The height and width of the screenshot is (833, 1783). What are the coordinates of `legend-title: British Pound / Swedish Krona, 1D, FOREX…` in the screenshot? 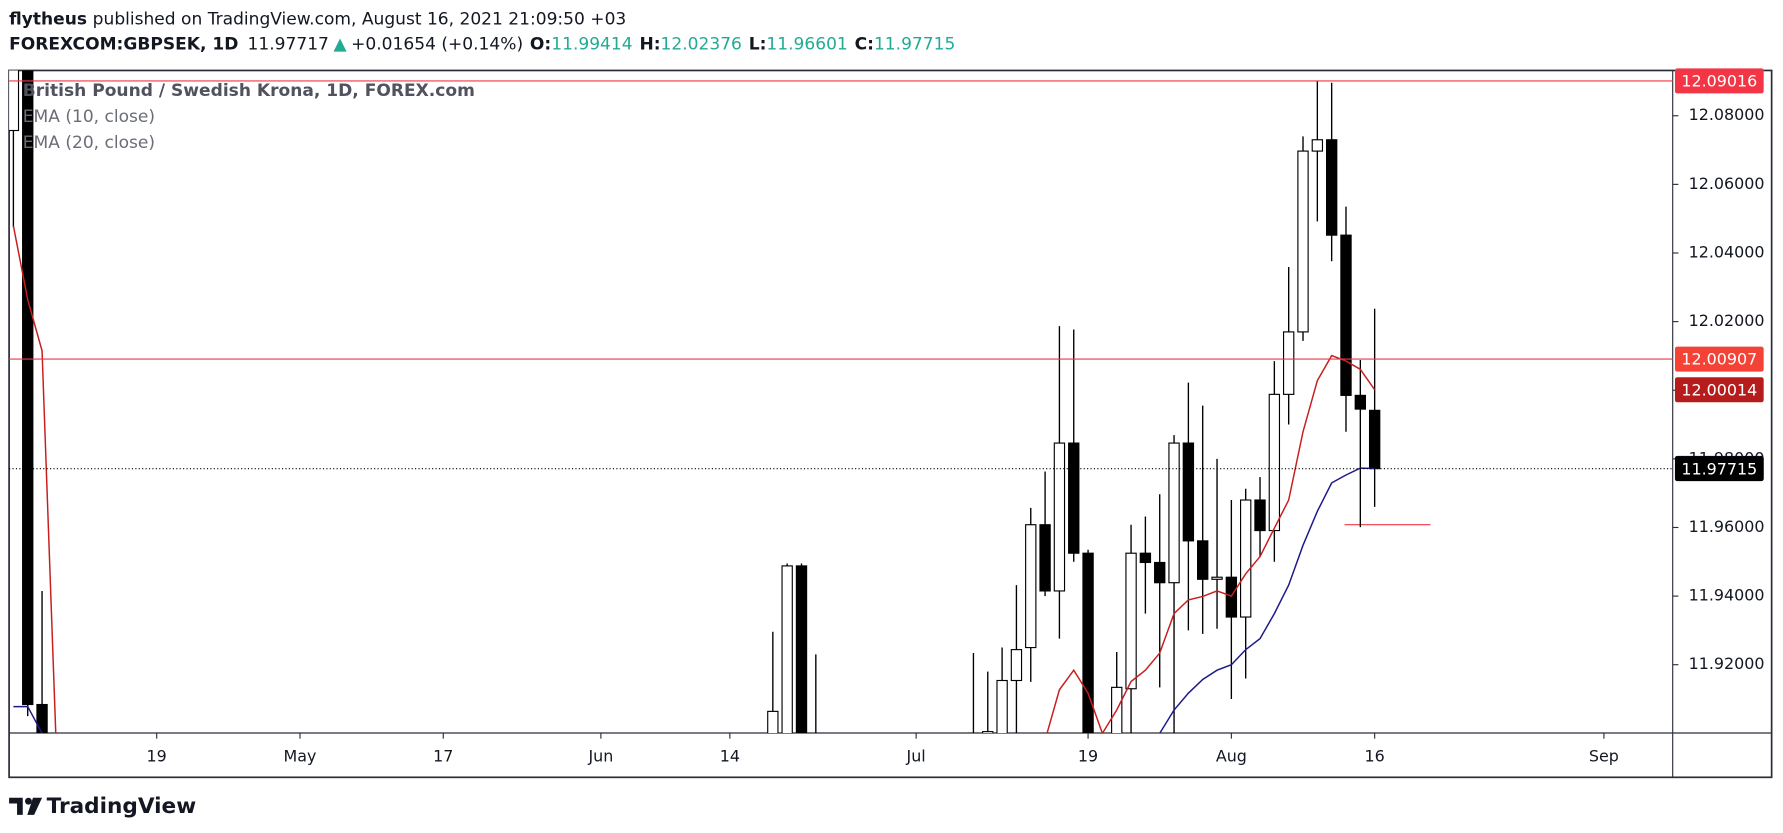 It's located at (249, 91).